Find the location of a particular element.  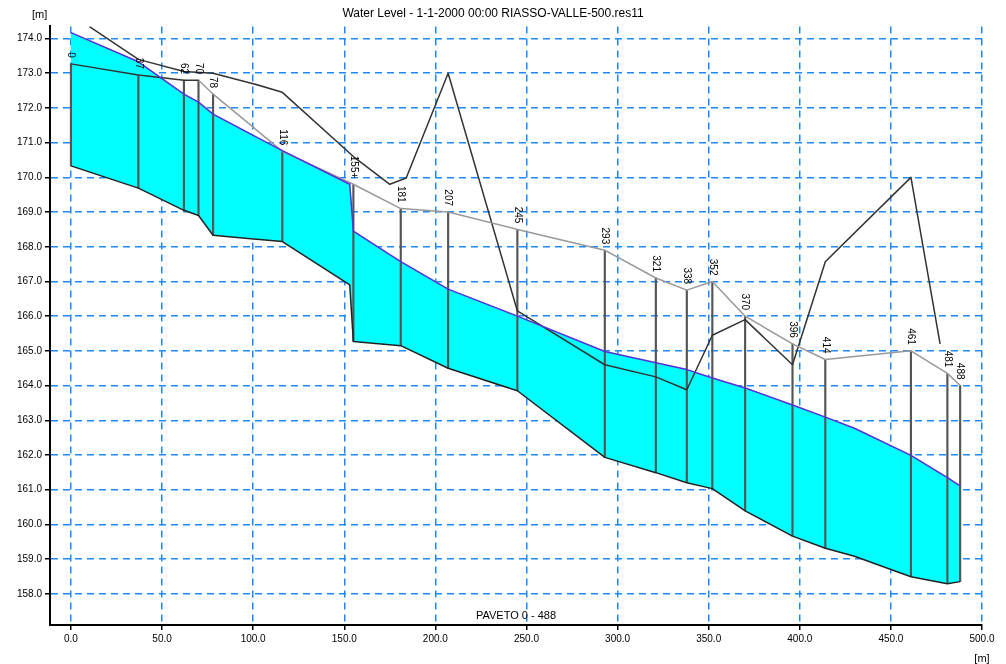

y-tick-label: 162.0 is located at coordinates (29, 454).